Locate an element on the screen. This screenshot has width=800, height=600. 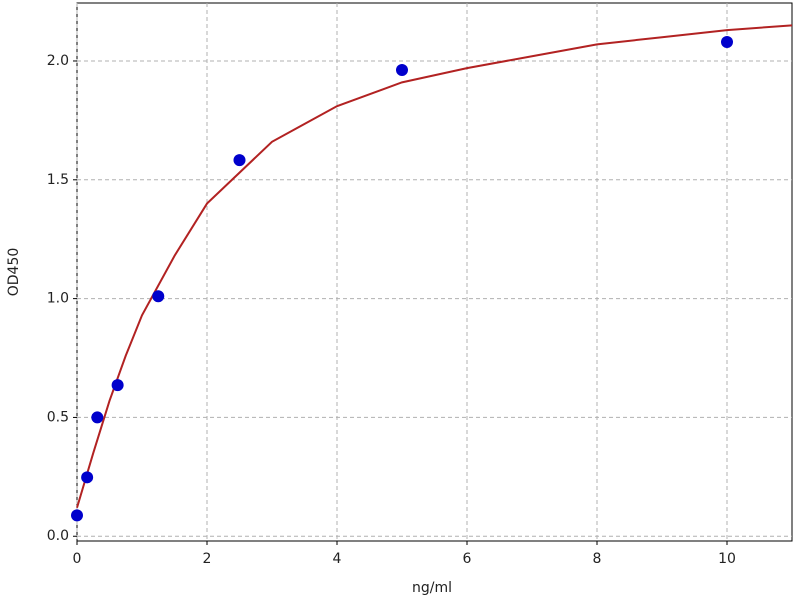
y-tick-label: 1.0 is located at coordinates (58, 299).